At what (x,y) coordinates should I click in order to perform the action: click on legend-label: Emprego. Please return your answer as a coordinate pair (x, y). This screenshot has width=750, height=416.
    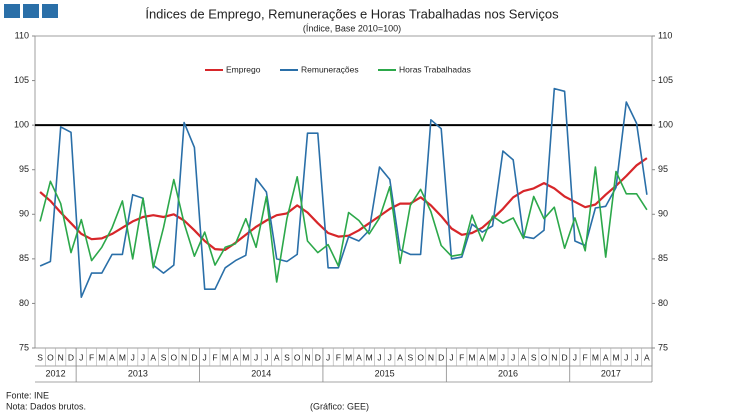
    Looking at the image, I should click on (243, 69).